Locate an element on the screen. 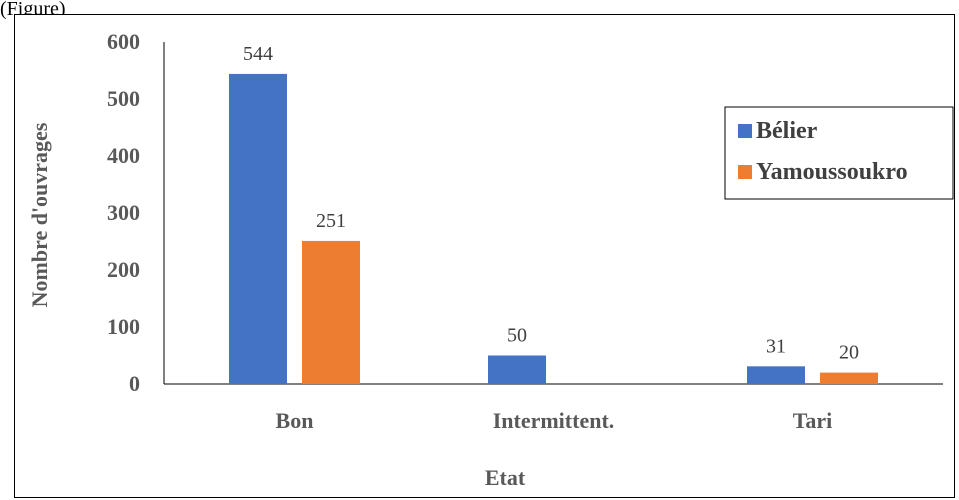 Image resolution: width=959 pixels, height=500 pixels. x-axis-title: Etat is located at coordinates (505, 477).